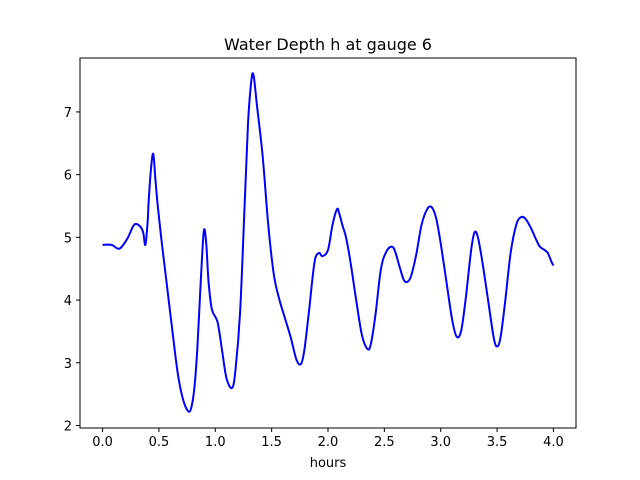 The height and width of the screenshot is (480, 640). Describe the element at coordinates (271, 442) in the screenshot. I see `x-tick-label: 1.5` at that location.